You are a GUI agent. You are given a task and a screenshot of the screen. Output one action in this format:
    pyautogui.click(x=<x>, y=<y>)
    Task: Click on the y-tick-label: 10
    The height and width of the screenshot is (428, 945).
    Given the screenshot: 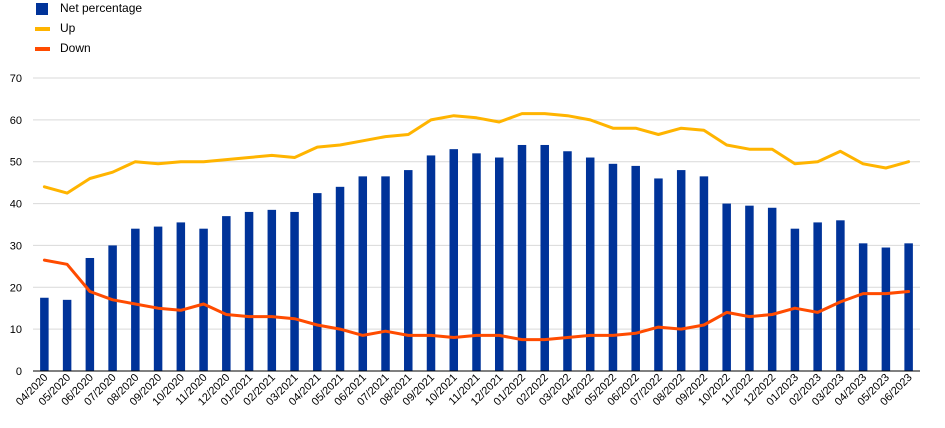 What is the action you would take?
    pyautogui.click(x=16, y=330)
    